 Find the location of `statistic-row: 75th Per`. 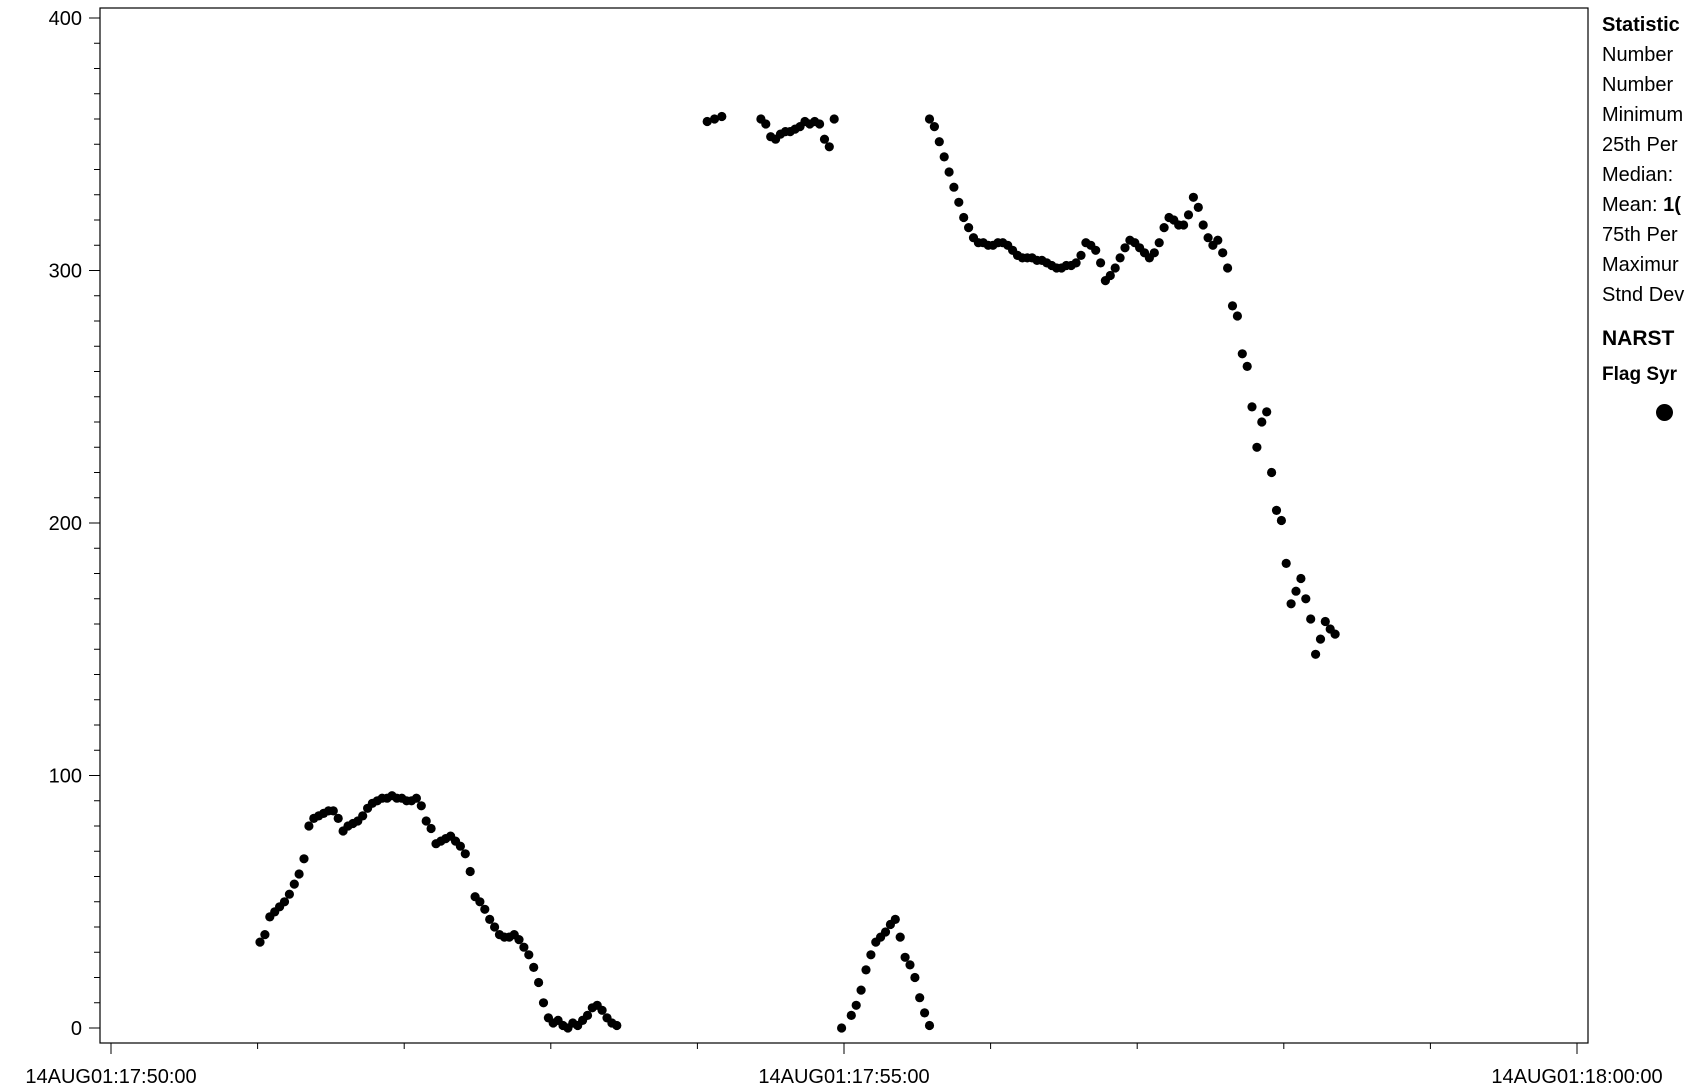

statistic-row: 75th Per is located at coordinates (1646, 235).